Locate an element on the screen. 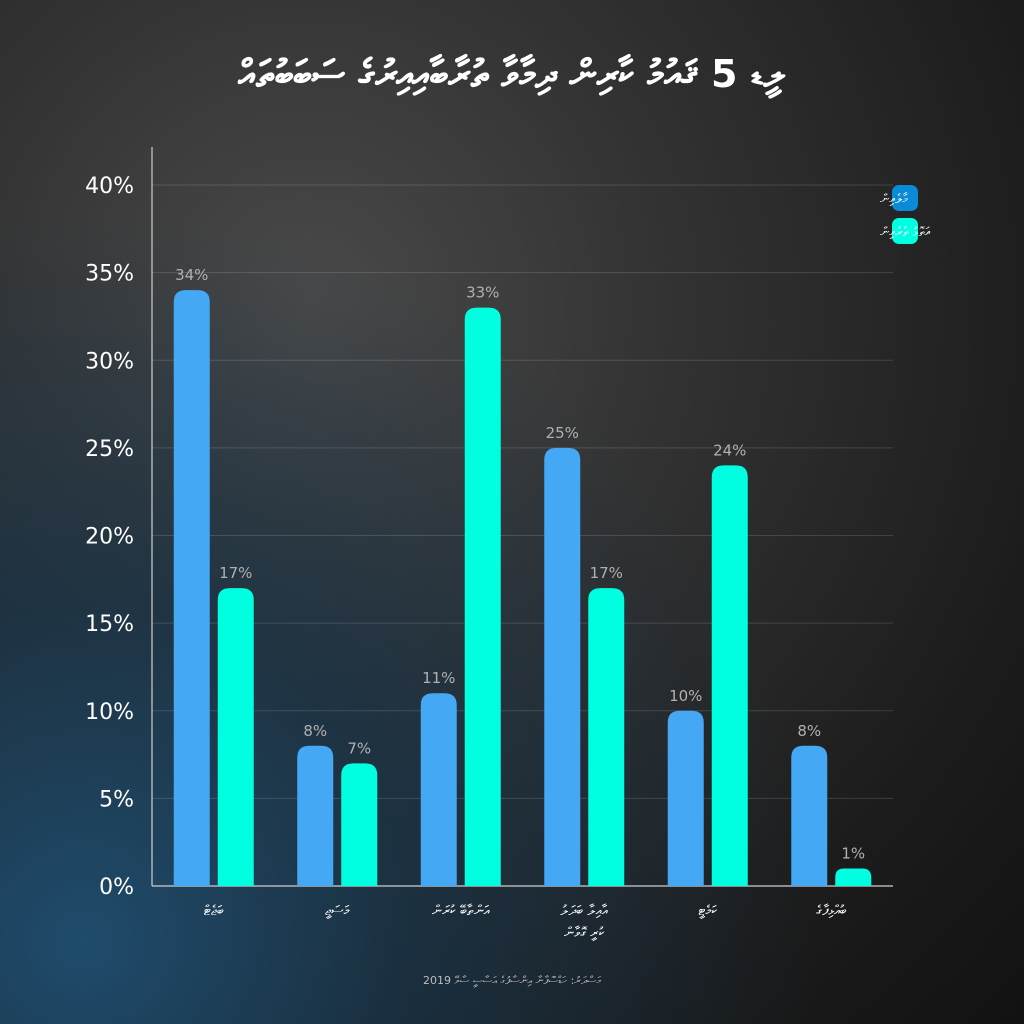 The height and width of the screenshot is (1024, 1024). x-category-label: ބަޖެޓް is located at coordinates (214, 911).